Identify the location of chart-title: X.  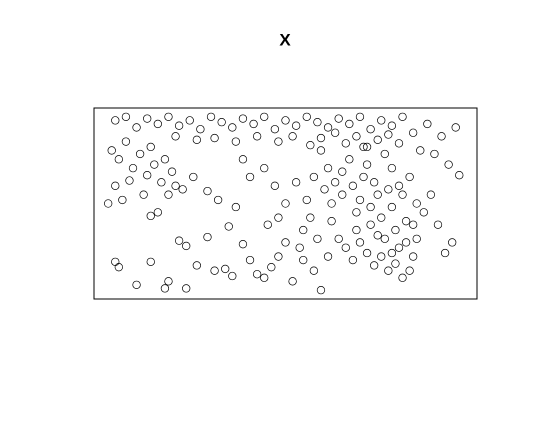
(285, 39).